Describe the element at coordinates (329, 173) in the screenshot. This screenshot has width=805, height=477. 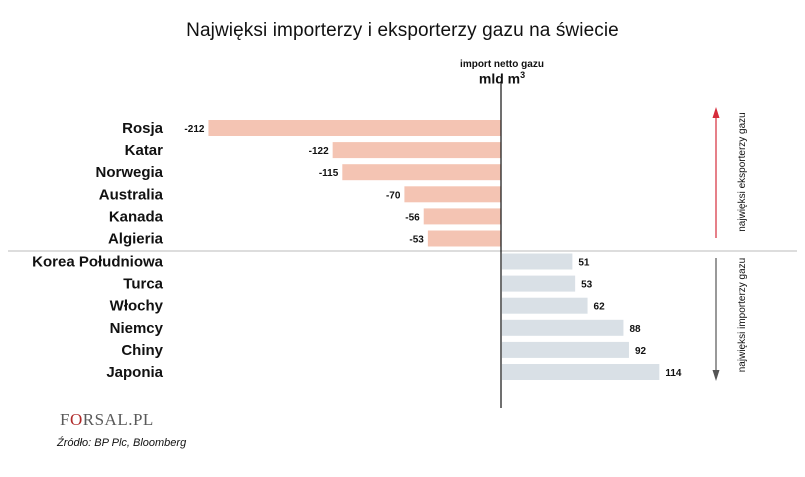
I see `value-label-norwegia: -115` at that location.